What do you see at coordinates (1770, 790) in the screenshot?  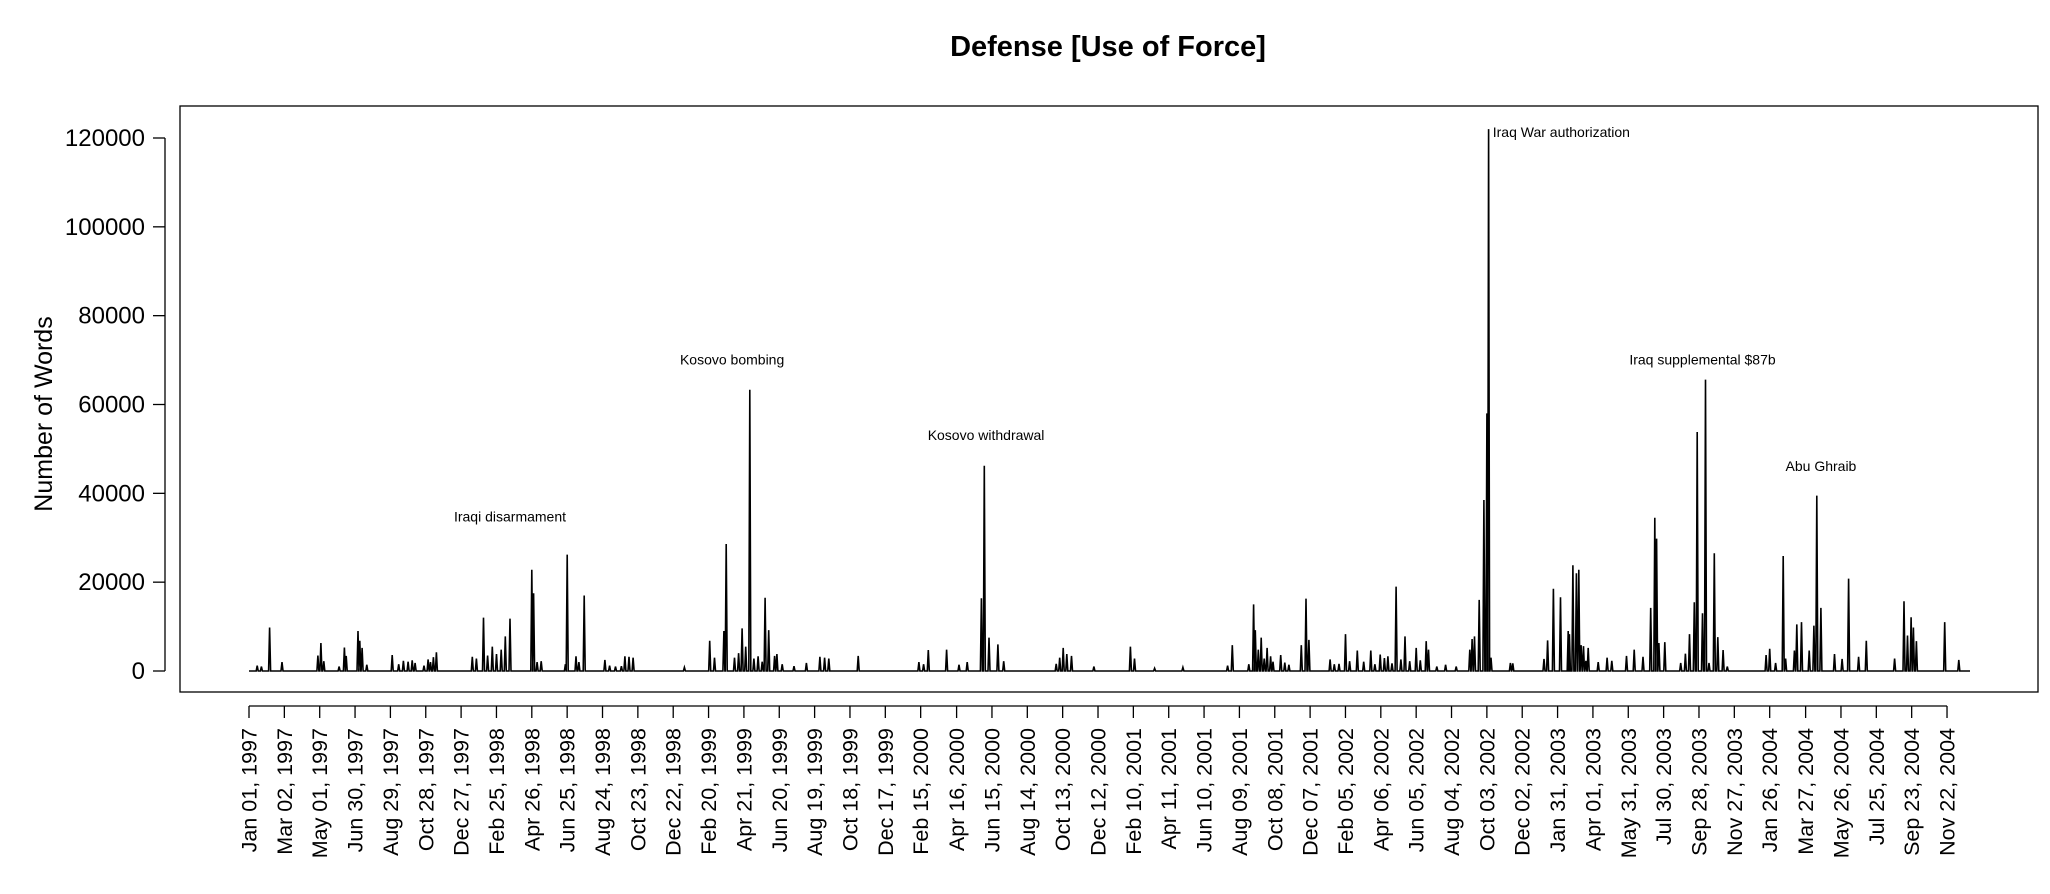 I see `x-tick-label: Jan 26, 2004` at bounding box center [1770, 790].